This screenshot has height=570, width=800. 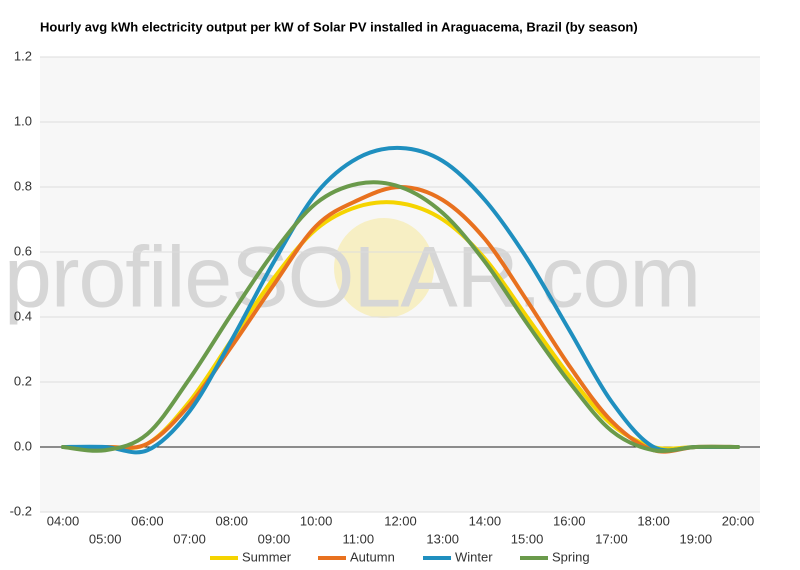 What do you see at coordinates (442, 538) in the screenshot?
I see `x-tick-label: 13:00` at bounding box center [442, 538].